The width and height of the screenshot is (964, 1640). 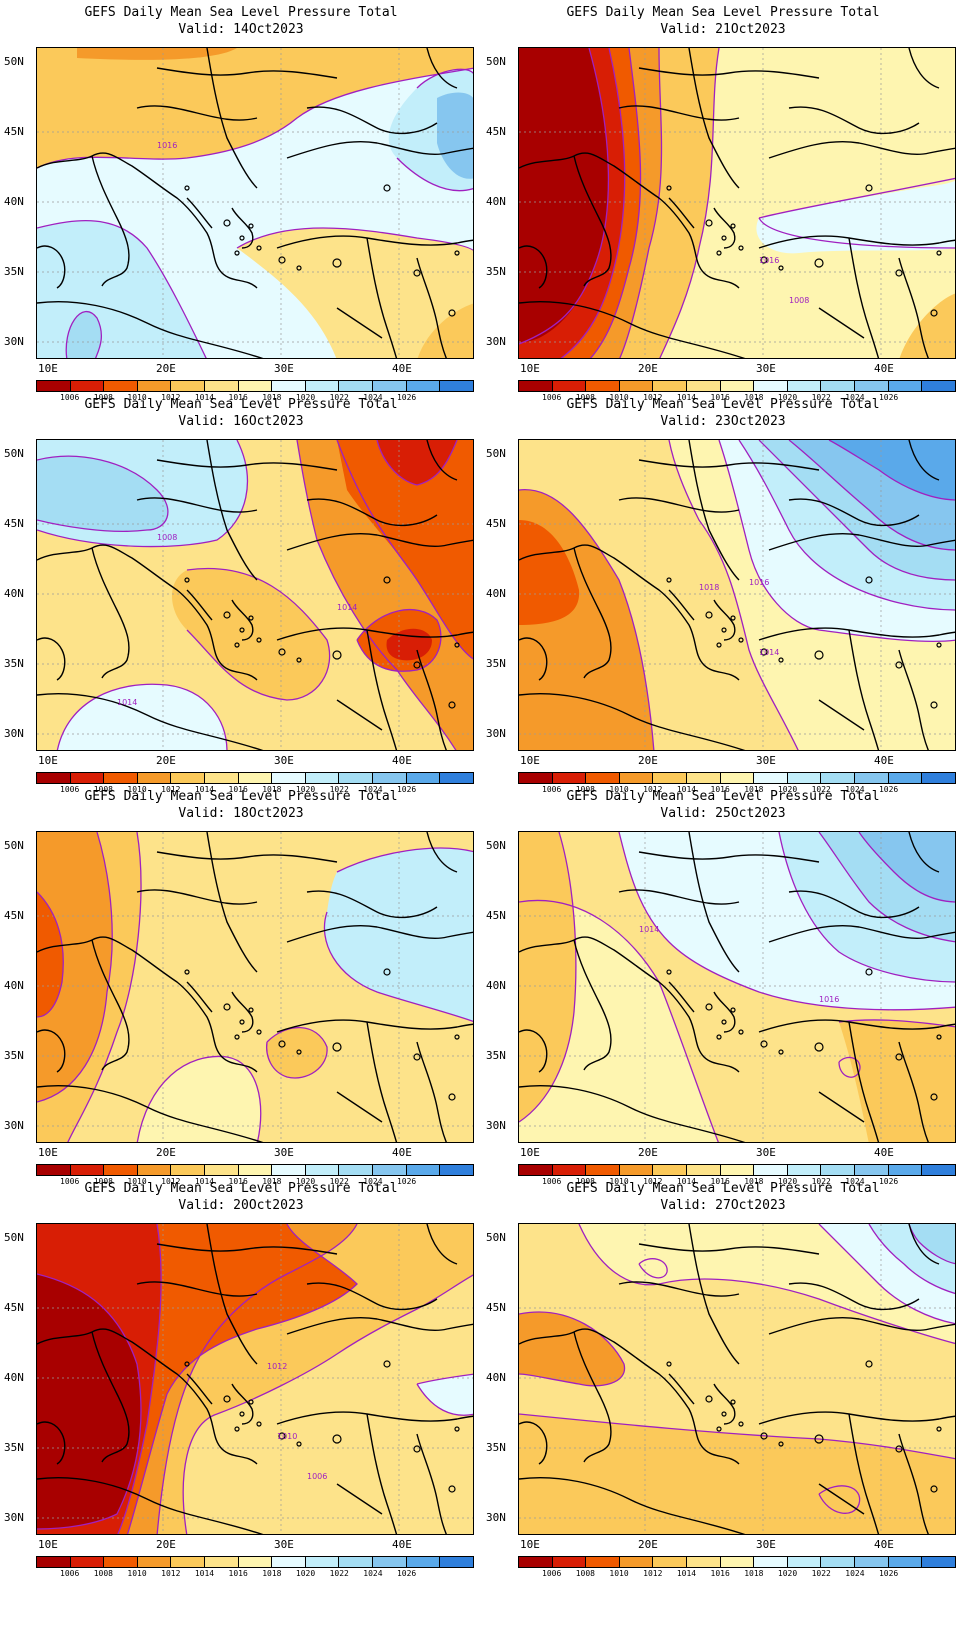 What do you see at coordinates (787, 1573) in the screenshot?
I see `colorbar-label: 1020` at bounding box center [787, 1573].